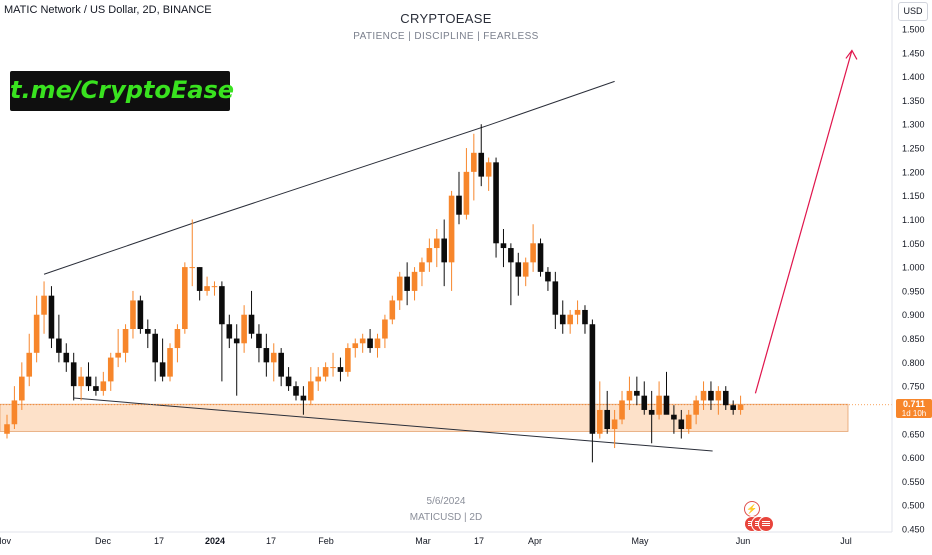 This screenshot has height=555, width=932. What do you see at coordinates (913, 387) in the screenshot?
I see `price-tick-label: 0.750` at bounding box center [913, 387].